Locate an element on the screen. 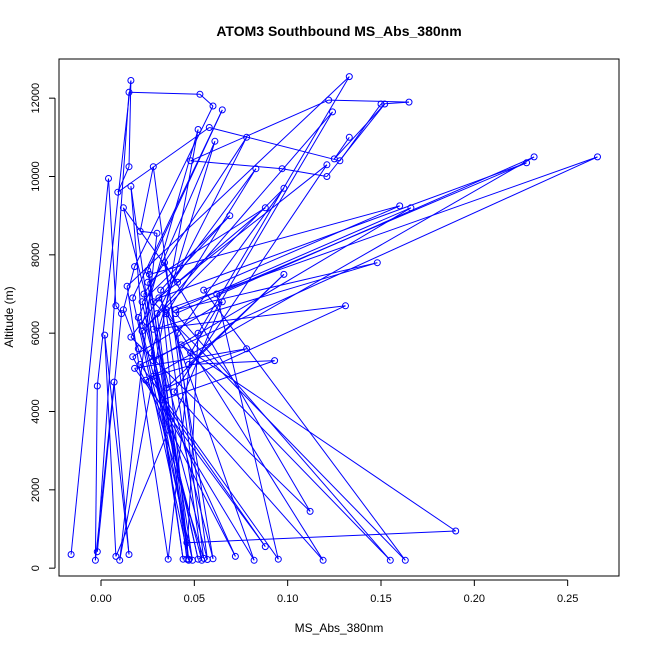 This screenshot has height=650, width=650. x-tick-label: 0.10 is located at coordinates (287, 599).